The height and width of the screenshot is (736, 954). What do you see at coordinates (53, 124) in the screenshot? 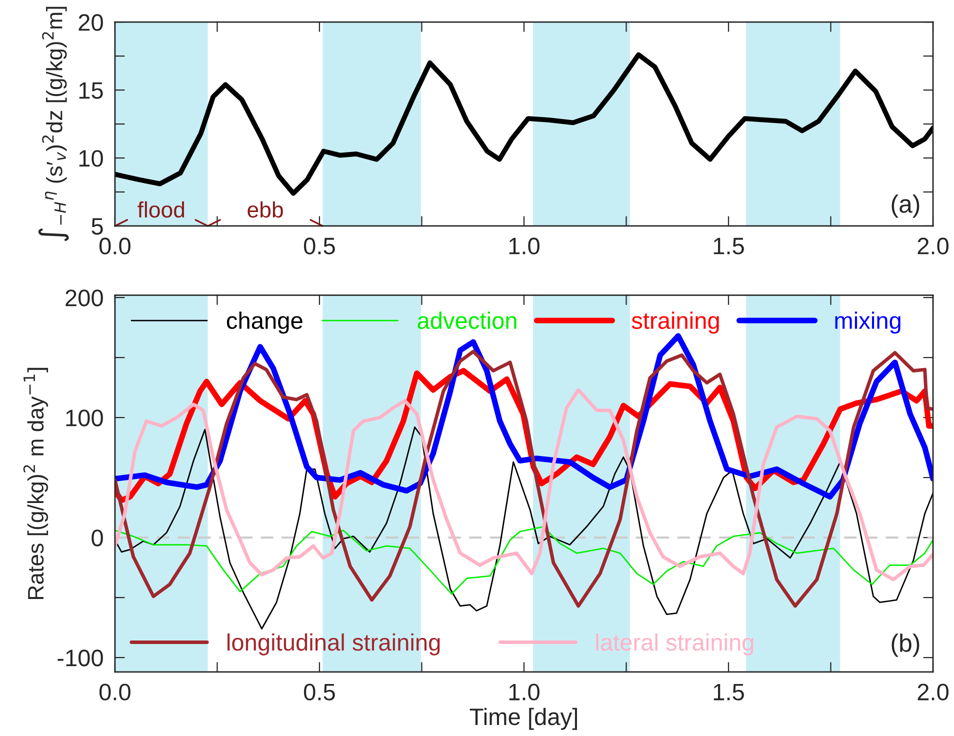
I see `text: ∫$_{−H}$$^{η}$ (s′$_{v}$)$^{2}$dz [(g/kg)$^{2}$m]` at bounding box center [53, 124].